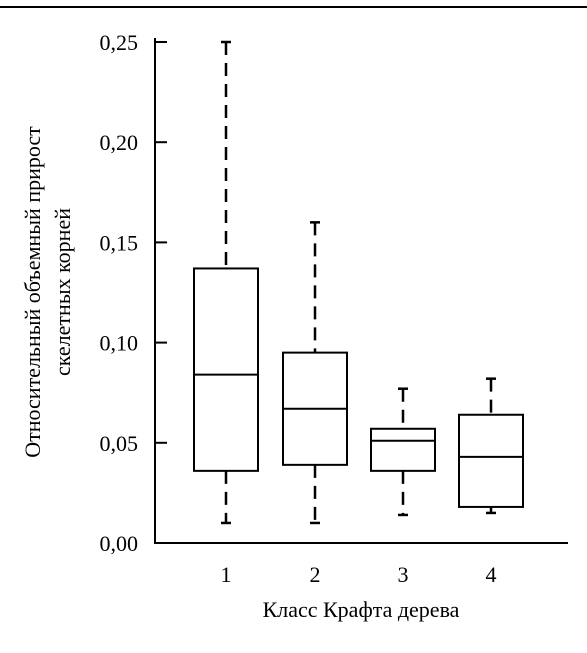  What do you see at coordinates (62, 292) in the screenshot?
I see `y-axis-title-line-2: скелетных корней` at bounding box center [62, 292].